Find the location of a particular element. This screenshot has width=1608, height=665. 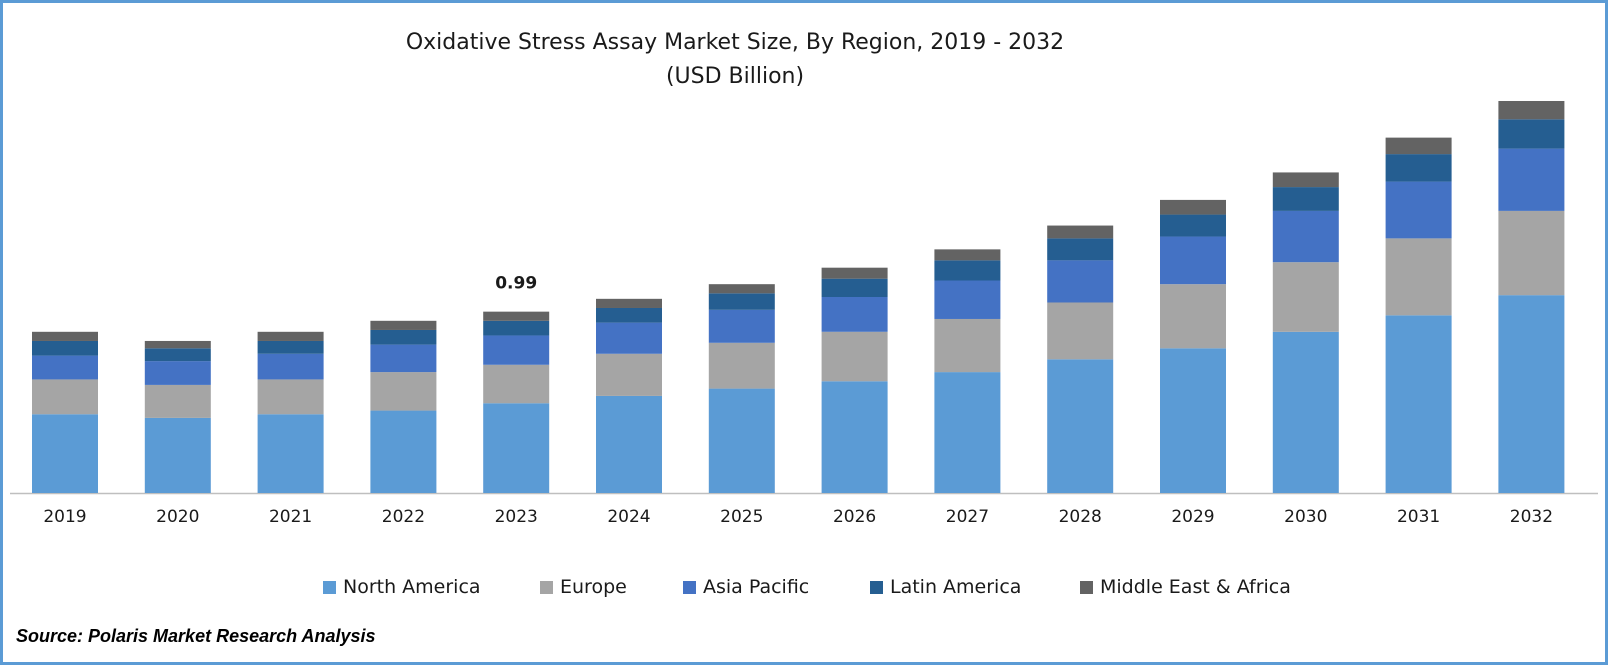

bar-segment-2023-latin-america is located at coordinates (516, 328).